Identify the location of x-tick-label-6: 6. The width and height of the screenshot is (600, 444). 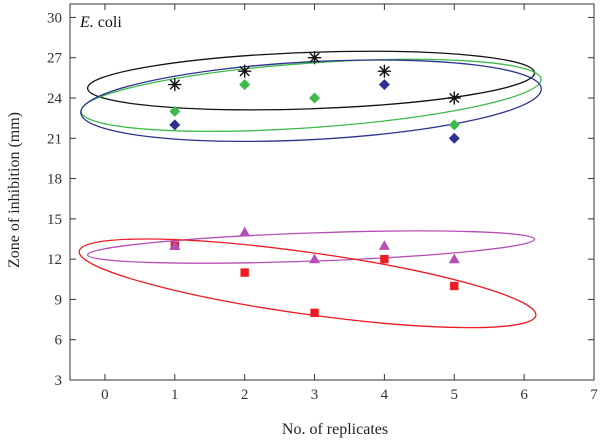
(524, 395).